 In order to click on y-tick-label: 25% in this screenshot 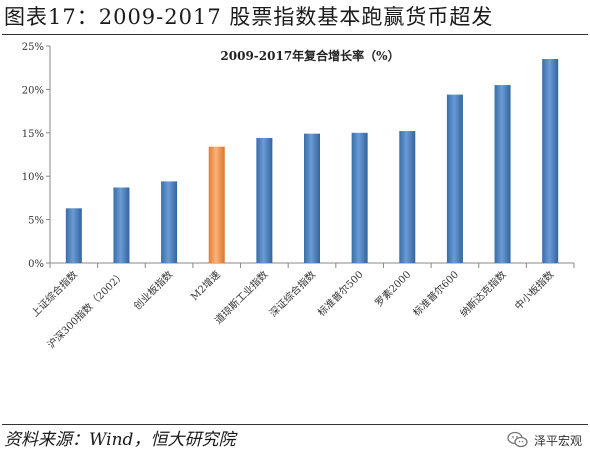, I will do `click(33, 47)`.